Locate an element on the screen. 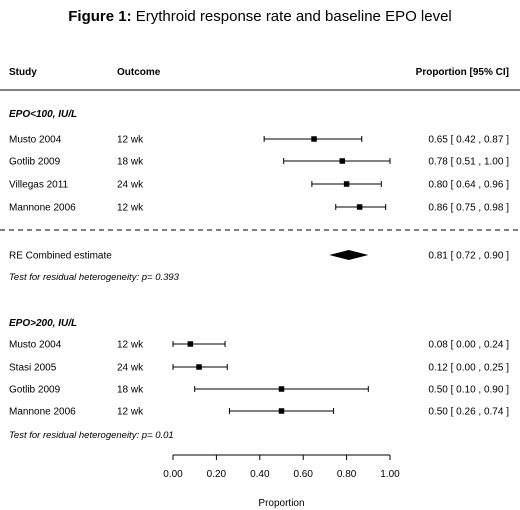  combined-diamond is located at coordinates (349, 255).